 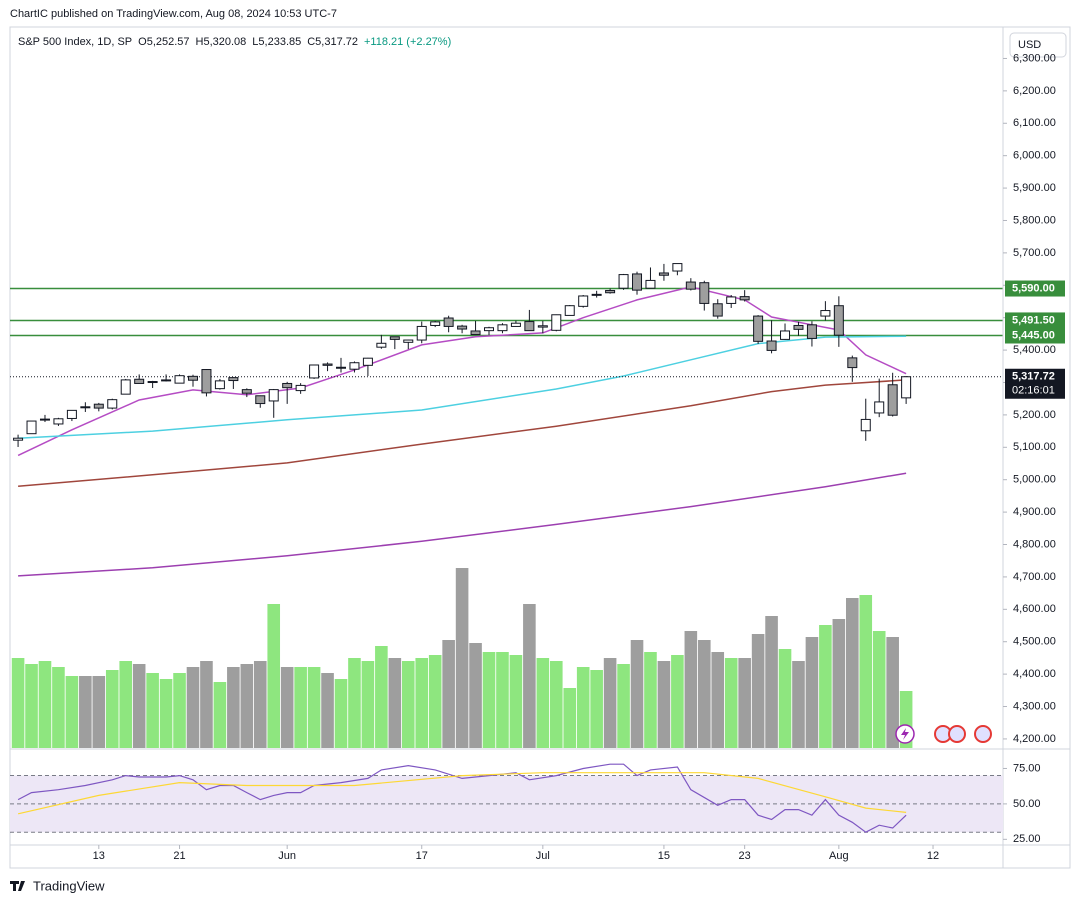 What do you see at coordinates (1034, 156) in the screenshot?
I see `y-tick-label: 6,000.00` at bounding box center [1034, 156].